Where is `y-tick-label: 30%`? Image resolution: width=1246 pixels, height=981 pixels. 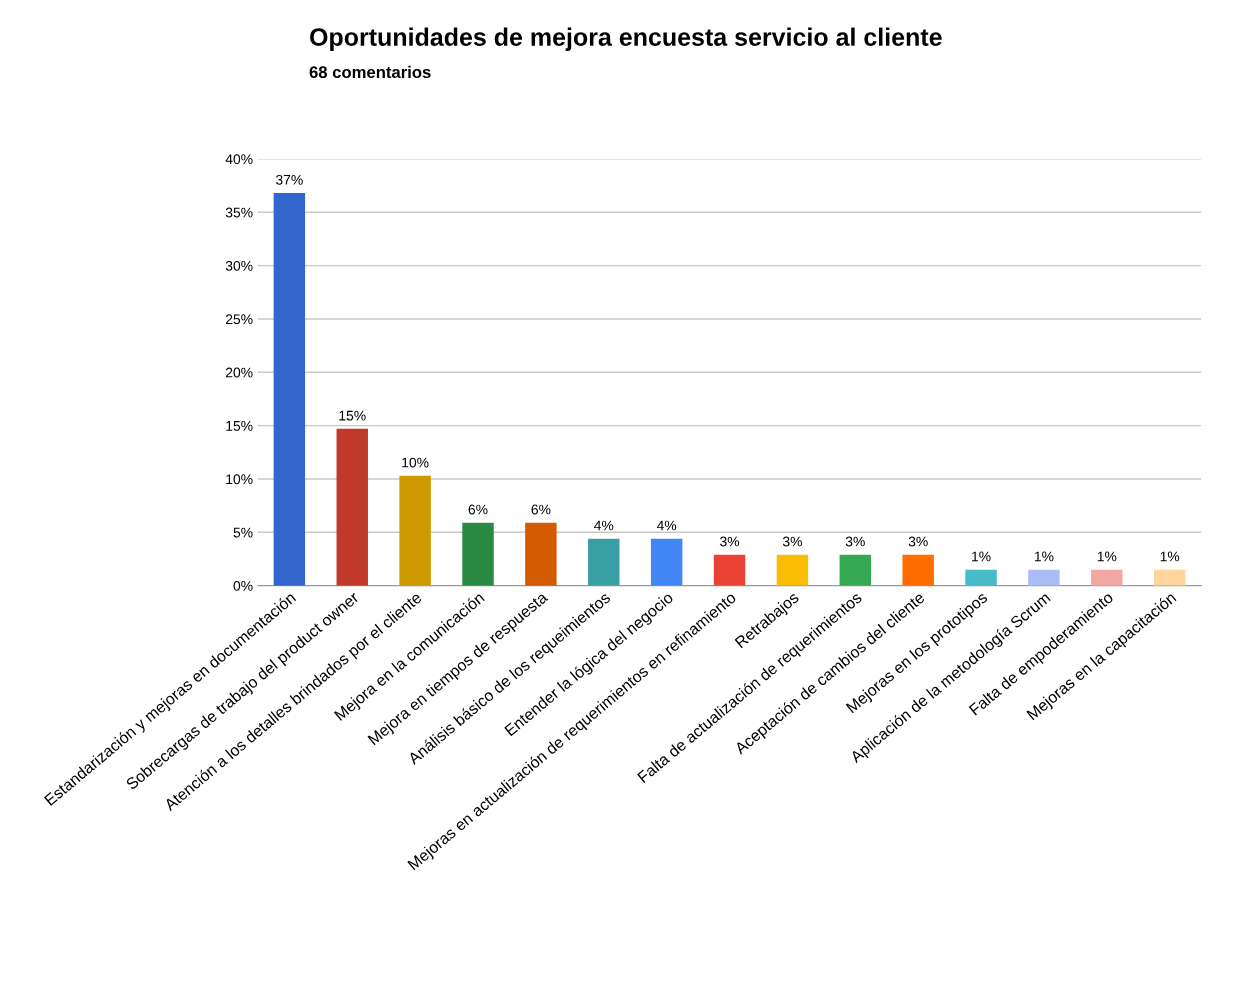
y-tick-label: 30% is located at coordinates (239, 265).